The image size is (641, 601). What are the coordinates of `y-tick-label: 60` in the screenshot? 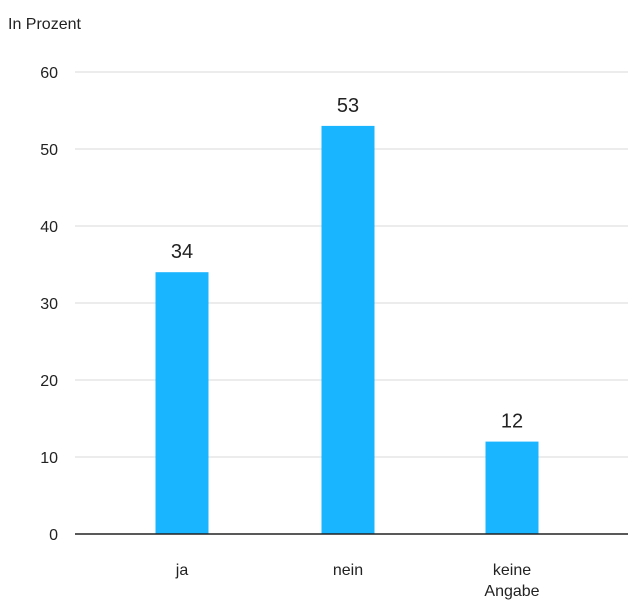 It's located at (49, 73).